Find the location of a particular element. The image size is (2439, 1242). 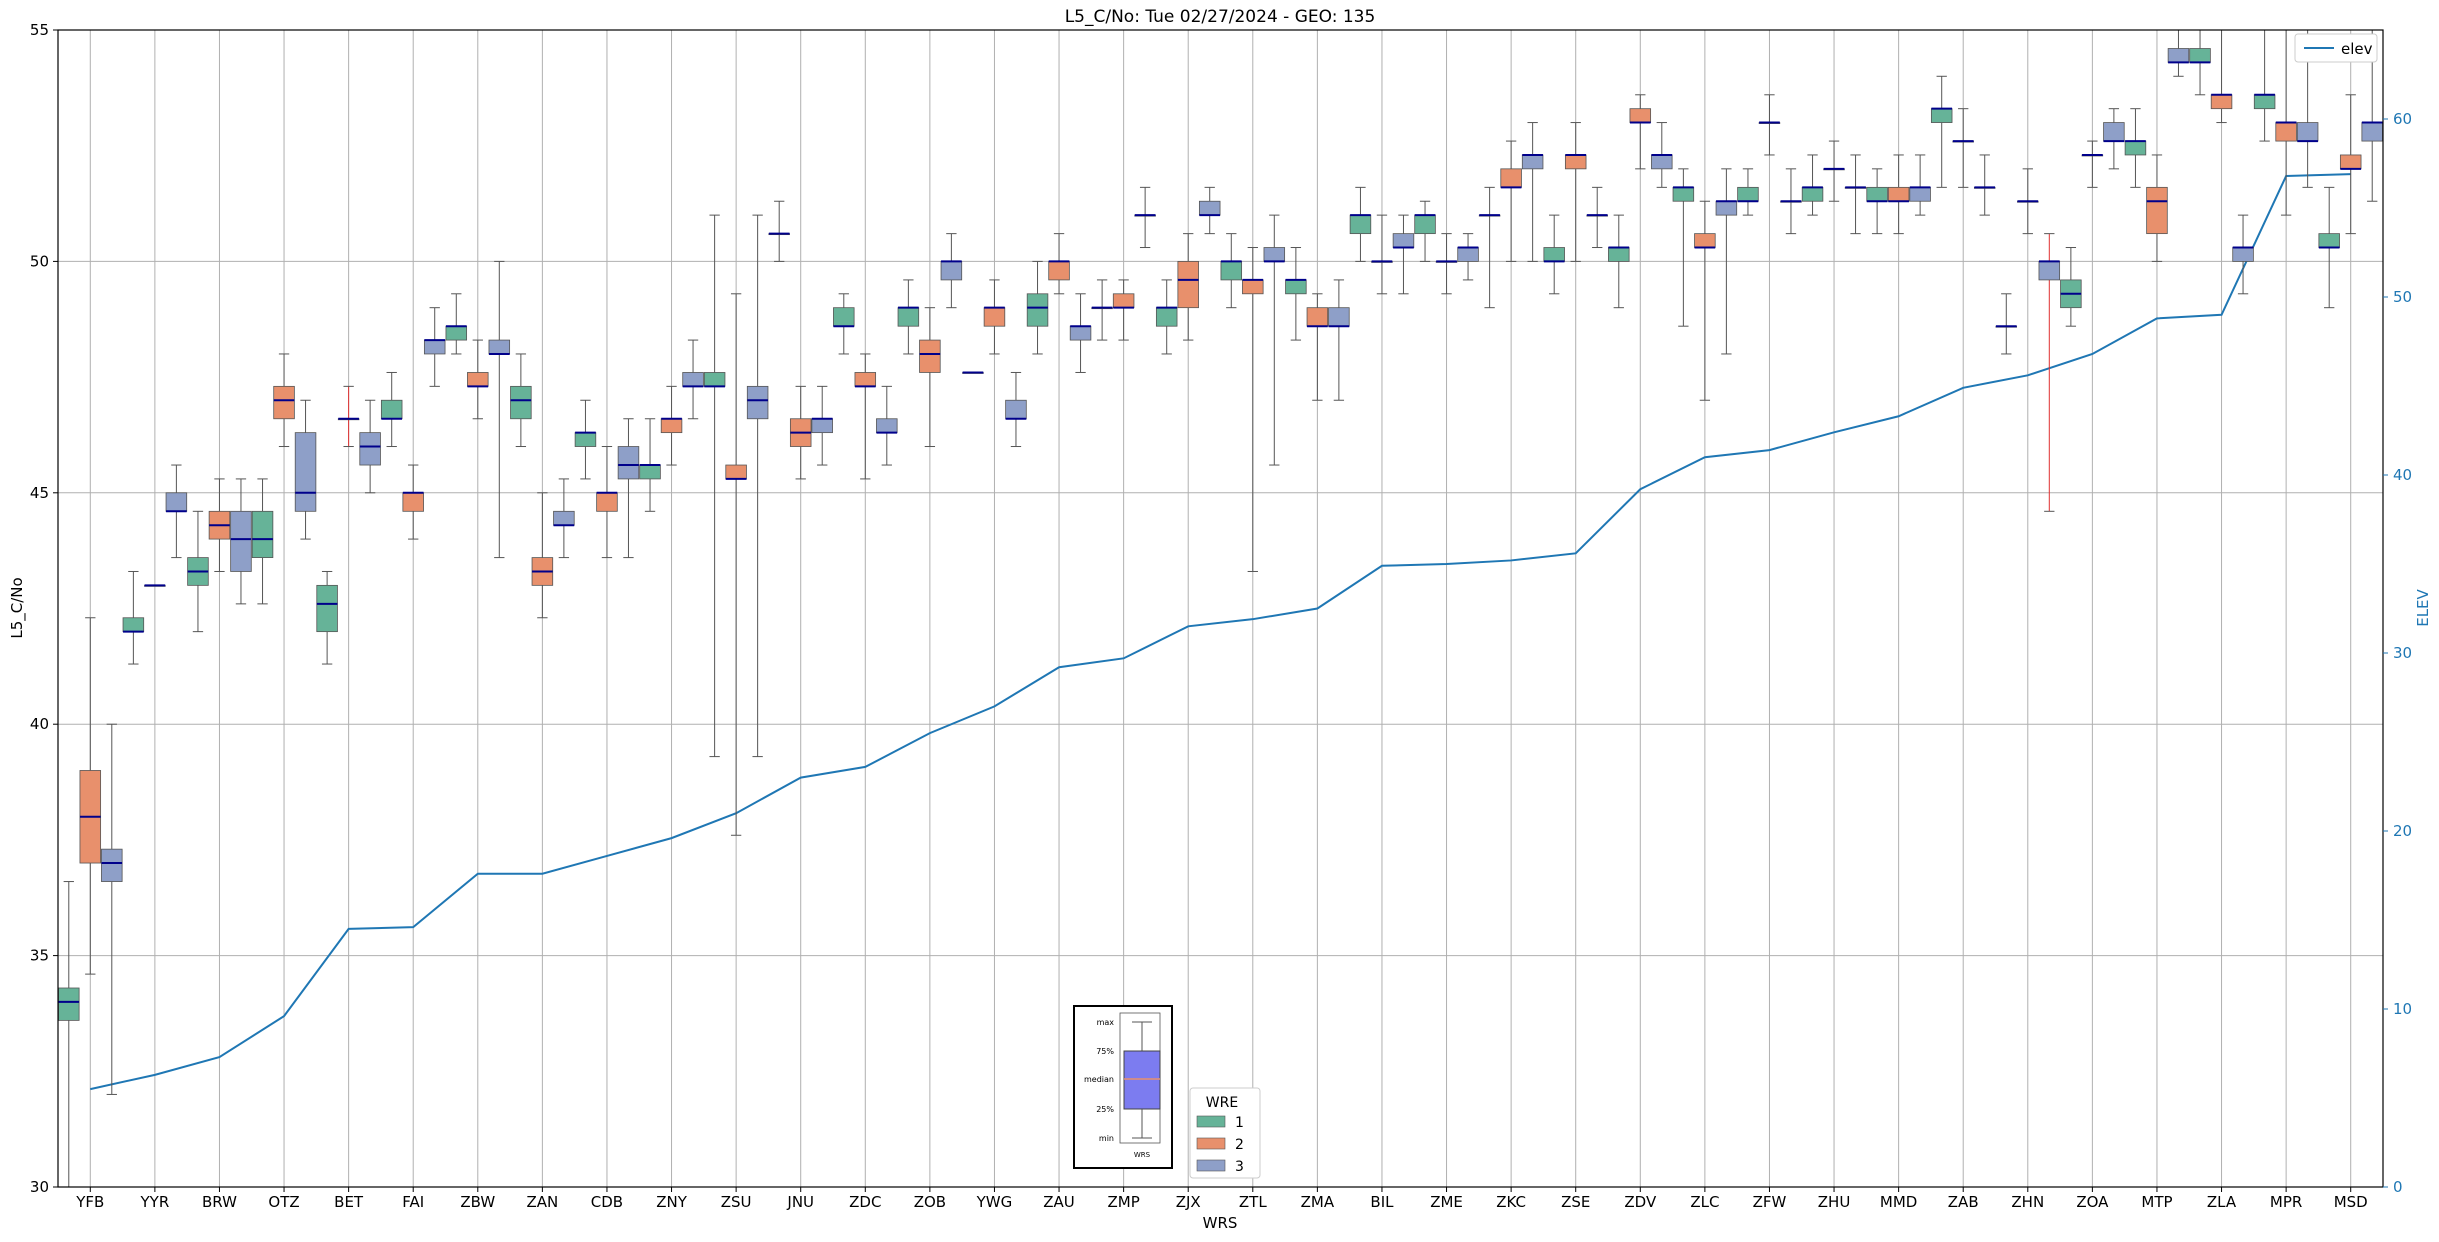

box-zfw-wre3 is located at coordinates (1791, 201).